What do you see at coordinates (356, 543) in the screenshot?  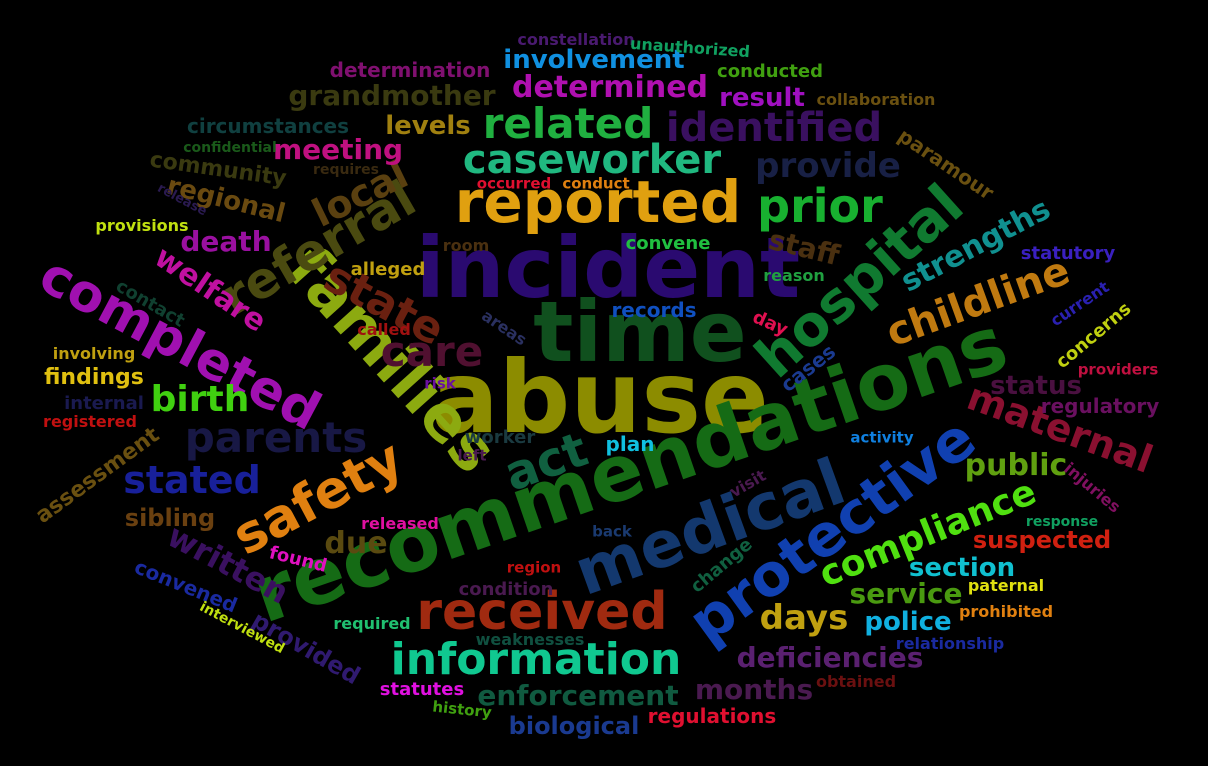 I see `word-due: due` at bounding box center [356, 543].